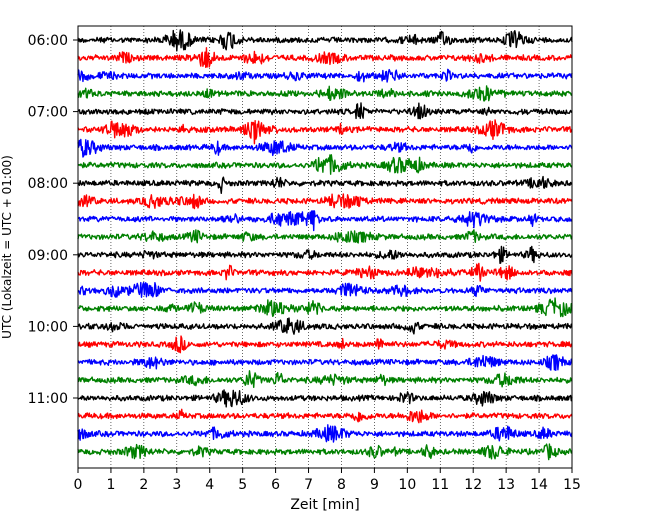 Image resolution: width=650 pixels, height=520 pixels. Describe the element at coordinates (48, 256) in the screenshot. I see `y-tick-label-3: 09:00` at that location.